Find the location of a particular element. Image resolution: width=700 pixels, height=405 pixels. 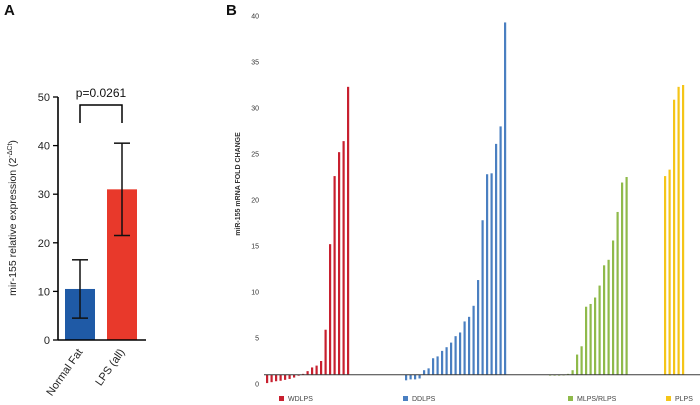

y-tick-label: 50 is located at coordinates (44, 98).